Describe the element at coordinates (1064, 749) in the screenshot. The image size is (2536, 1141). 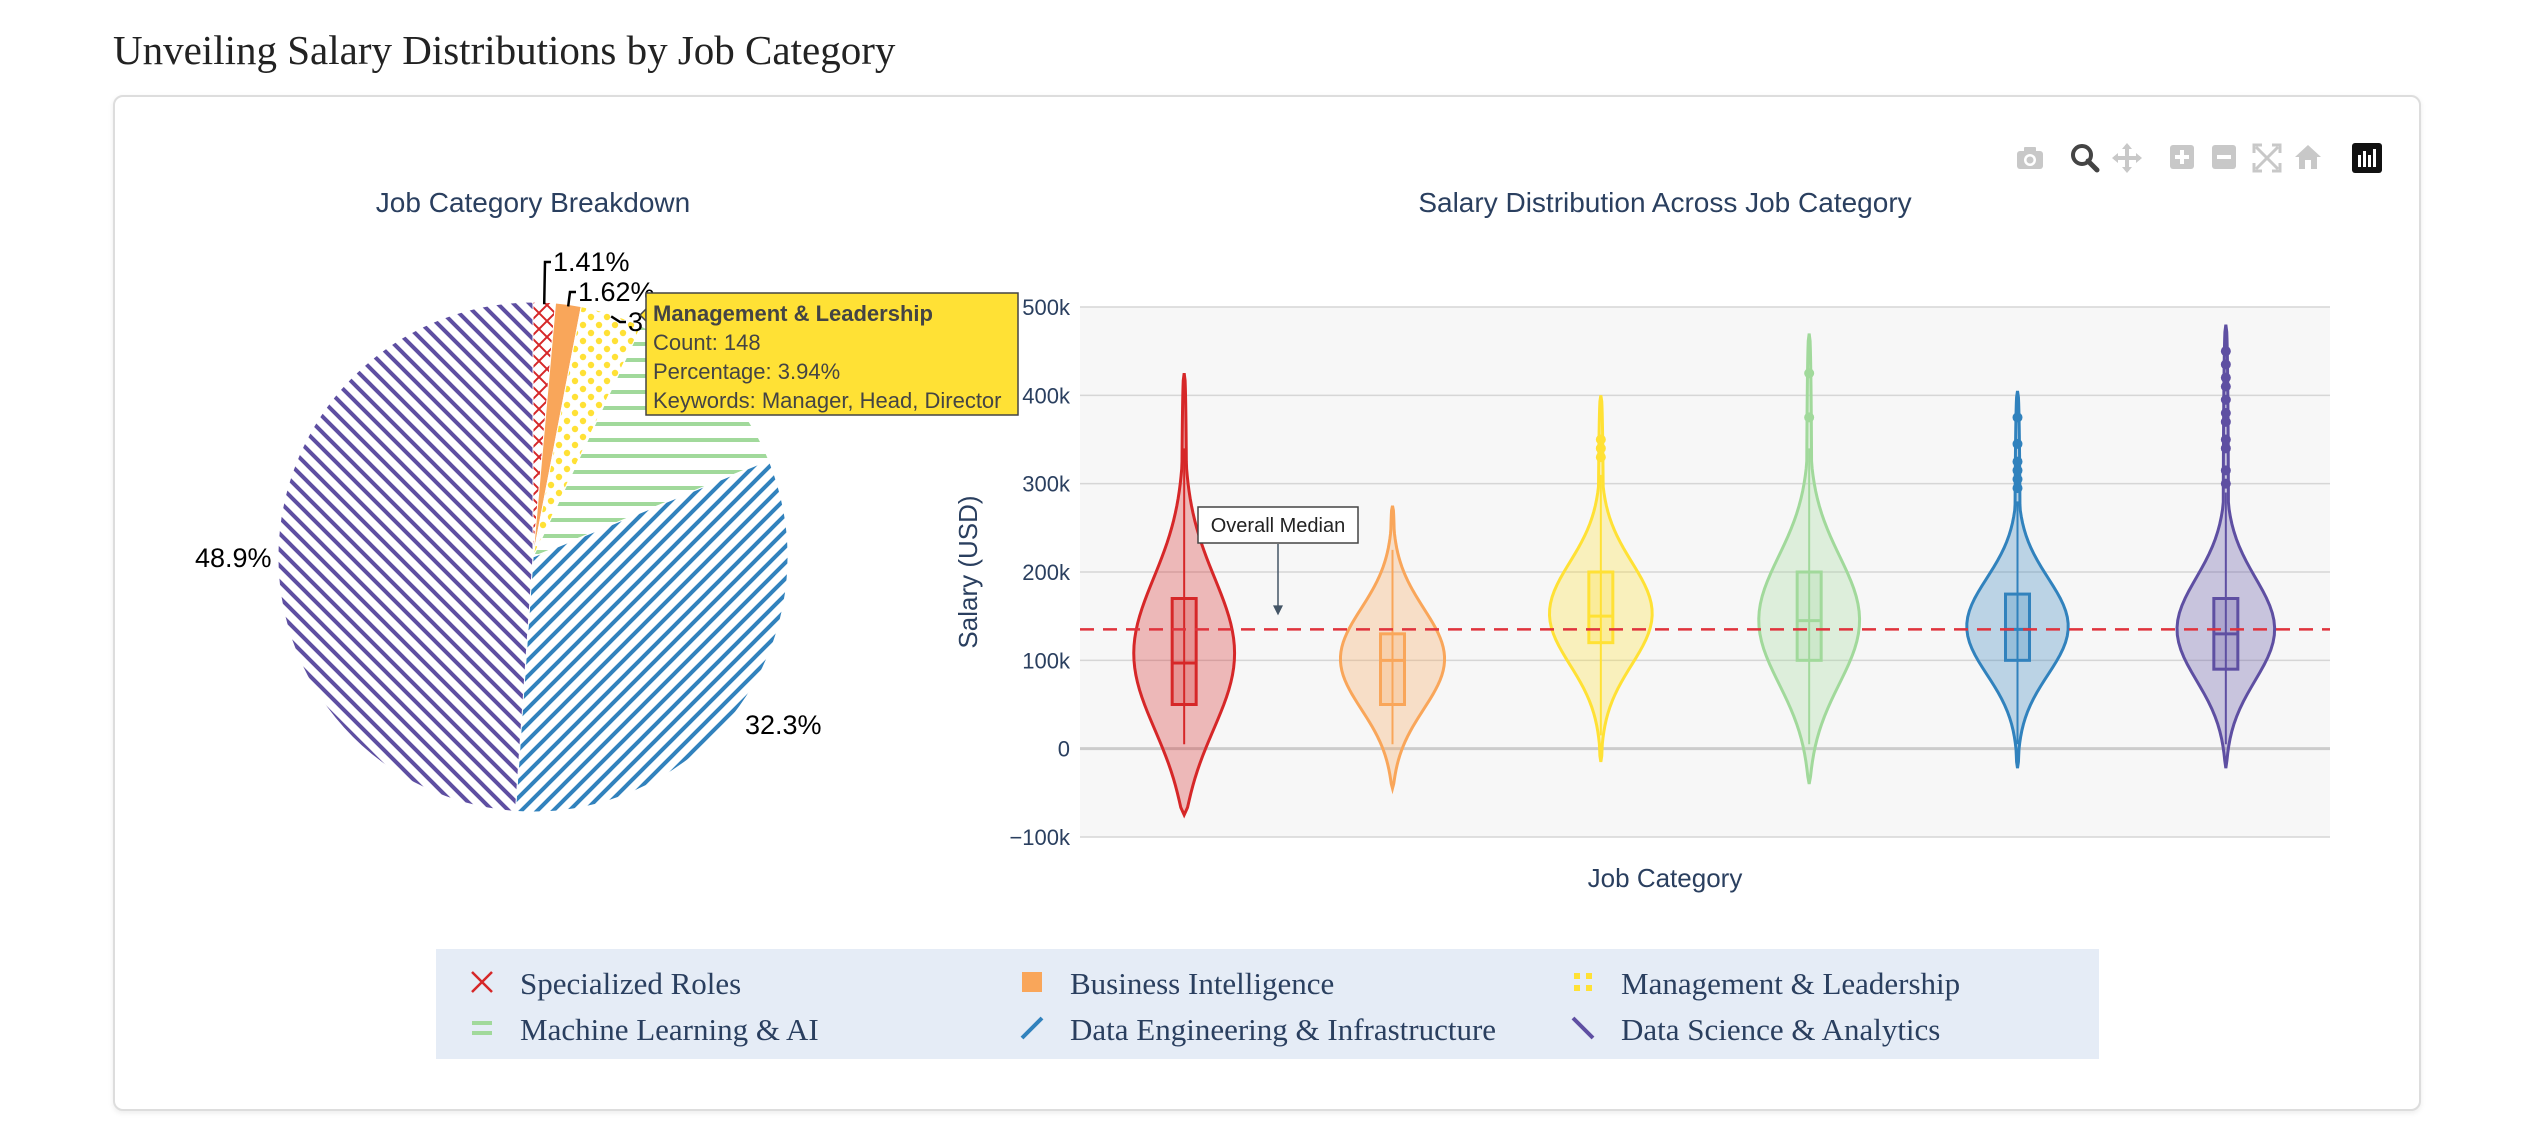
I see `y-tick-label: 0` at that location.